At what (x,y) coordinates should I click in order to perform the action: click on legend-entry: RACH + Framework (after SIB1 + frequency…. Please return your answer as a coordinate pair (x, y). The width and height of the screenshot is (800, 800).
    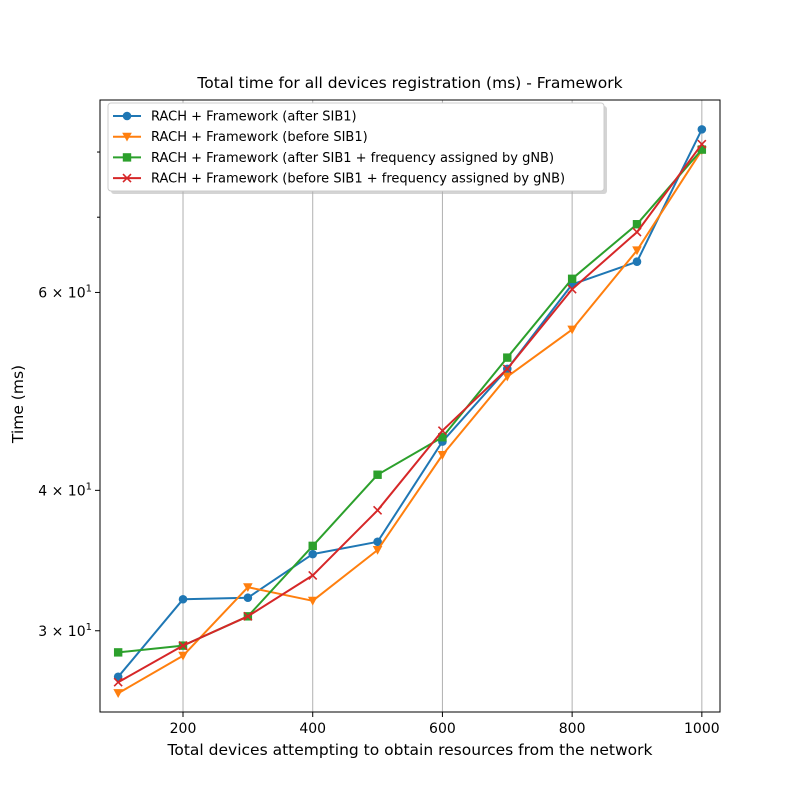
    Looking at the image, I should click on (333, 158).